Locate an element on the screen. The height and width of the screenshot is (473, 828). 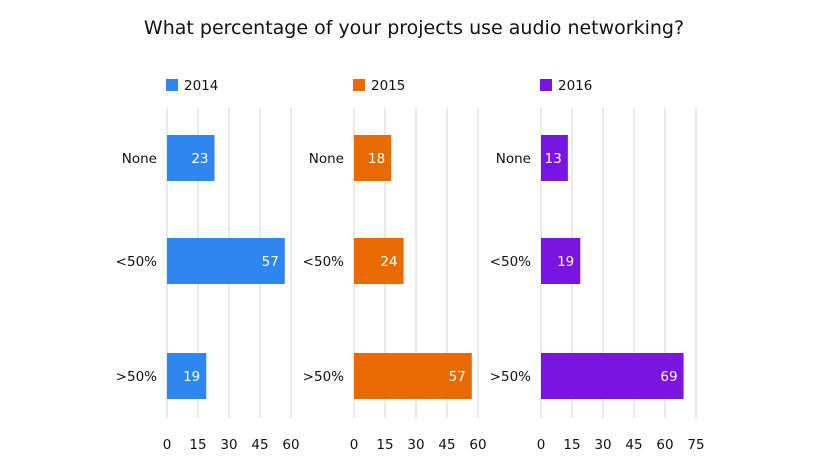
bar-value-label: 24 is located at coordinates (388, 262).